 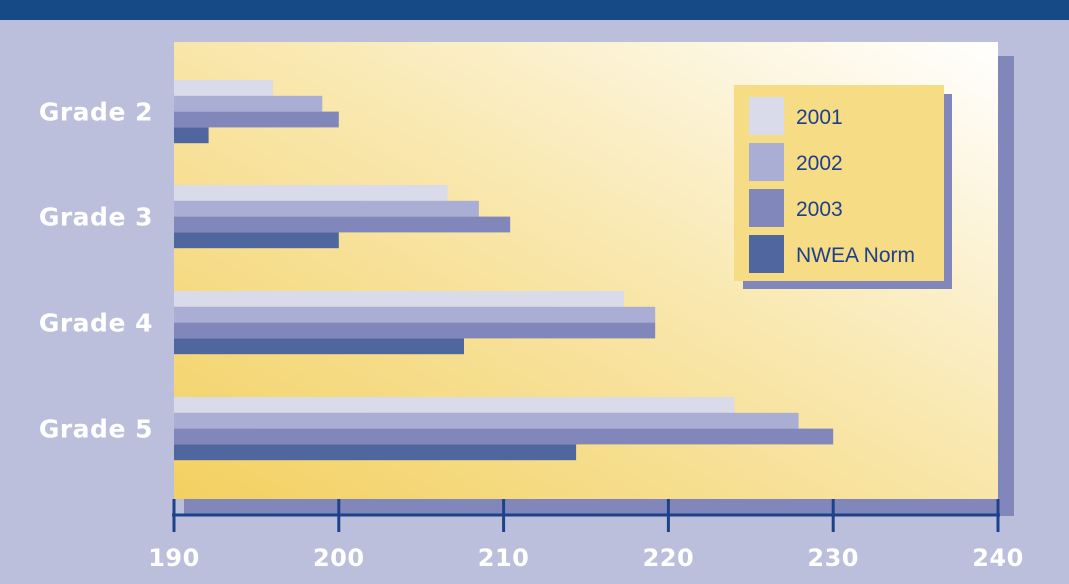 What do you see at coordinates (326, 208) in the screenshot?
I see `bar-grade-3-2002` at bounding box center [326, 208].